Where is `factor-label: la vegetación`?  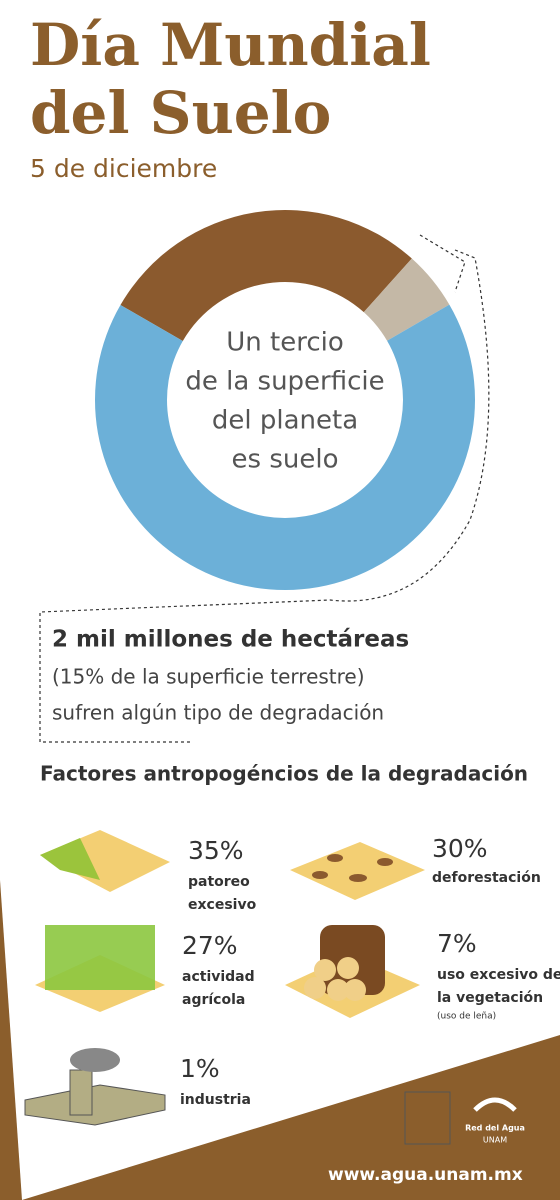
factor-label: la vegetación is located at coordinates (490, 998).